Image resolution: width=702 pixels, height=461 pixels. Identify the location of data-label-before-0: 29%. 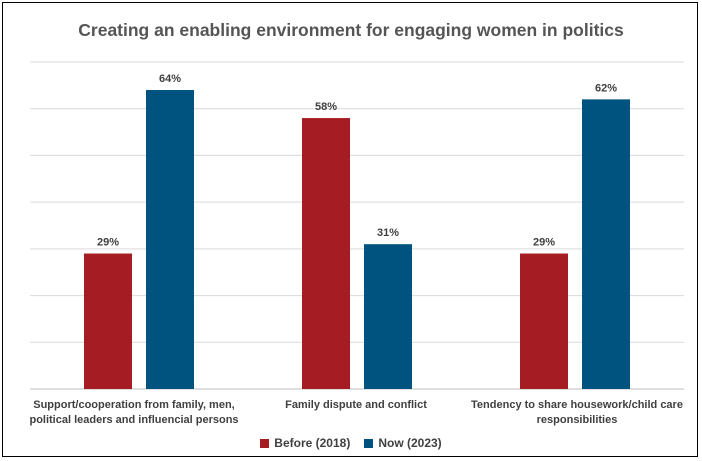
(108, 243).